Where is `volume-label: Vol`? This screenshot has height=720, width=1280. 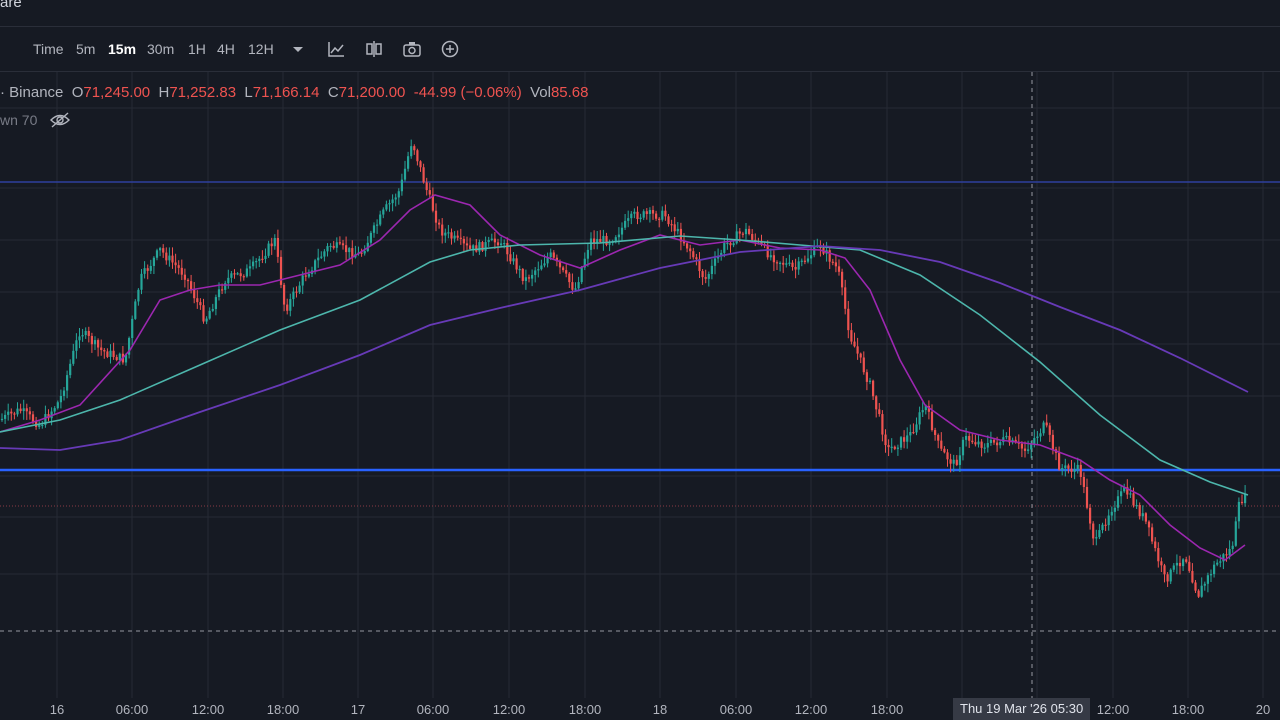
volume-label: Vol is located at coordinates (540, 92).